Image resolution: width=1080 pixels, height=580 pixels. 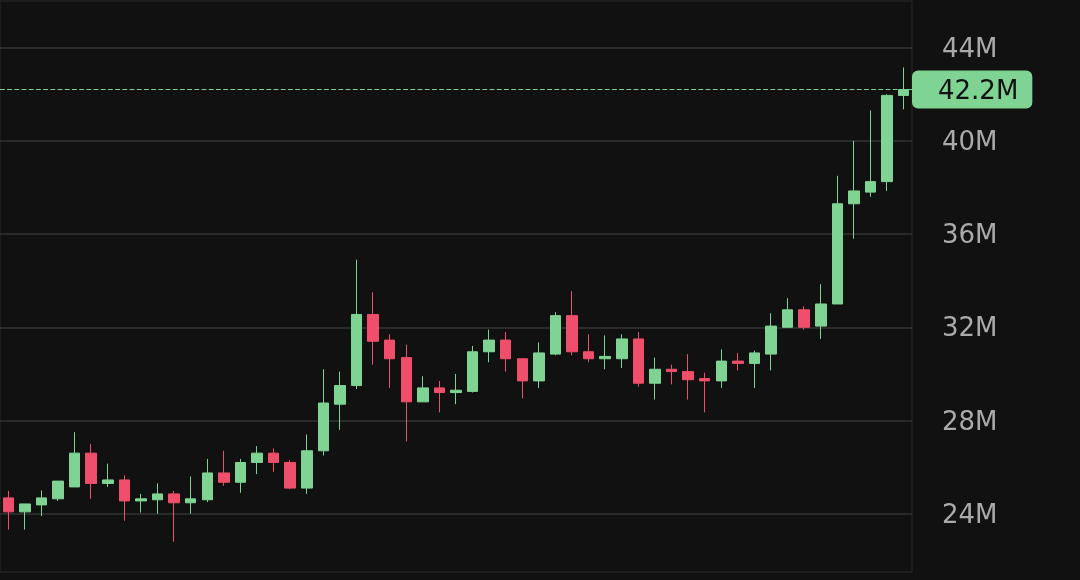 I want to click on y-tick-label: 28M, so click(x=970, y=420).